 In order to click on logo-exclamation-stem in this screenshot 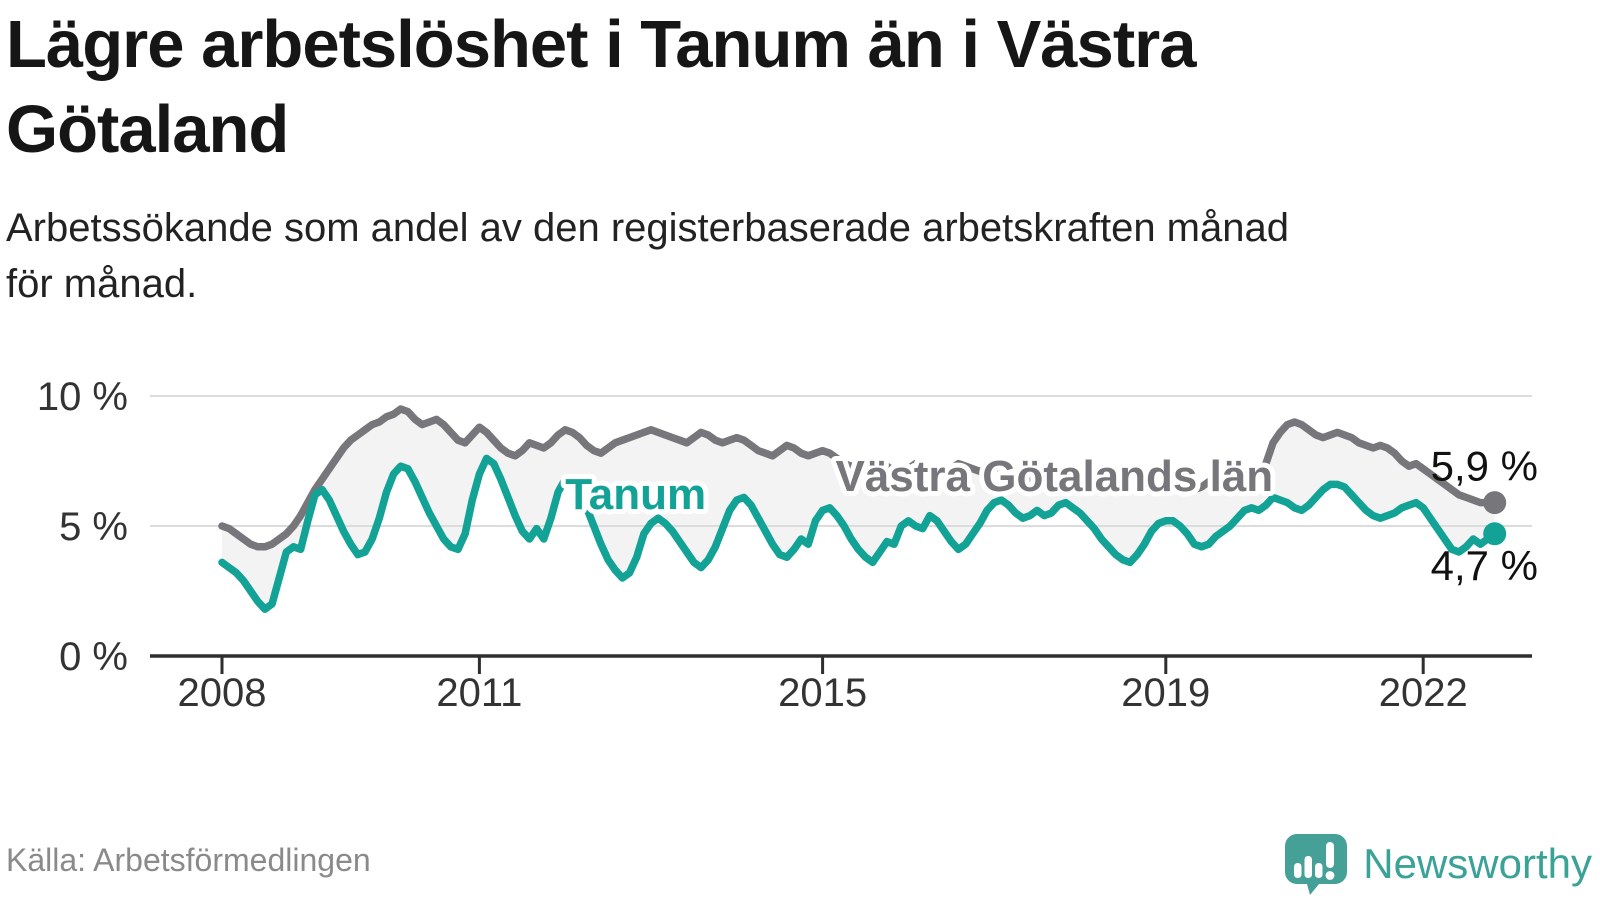, I will do `click(1330, 855)`.